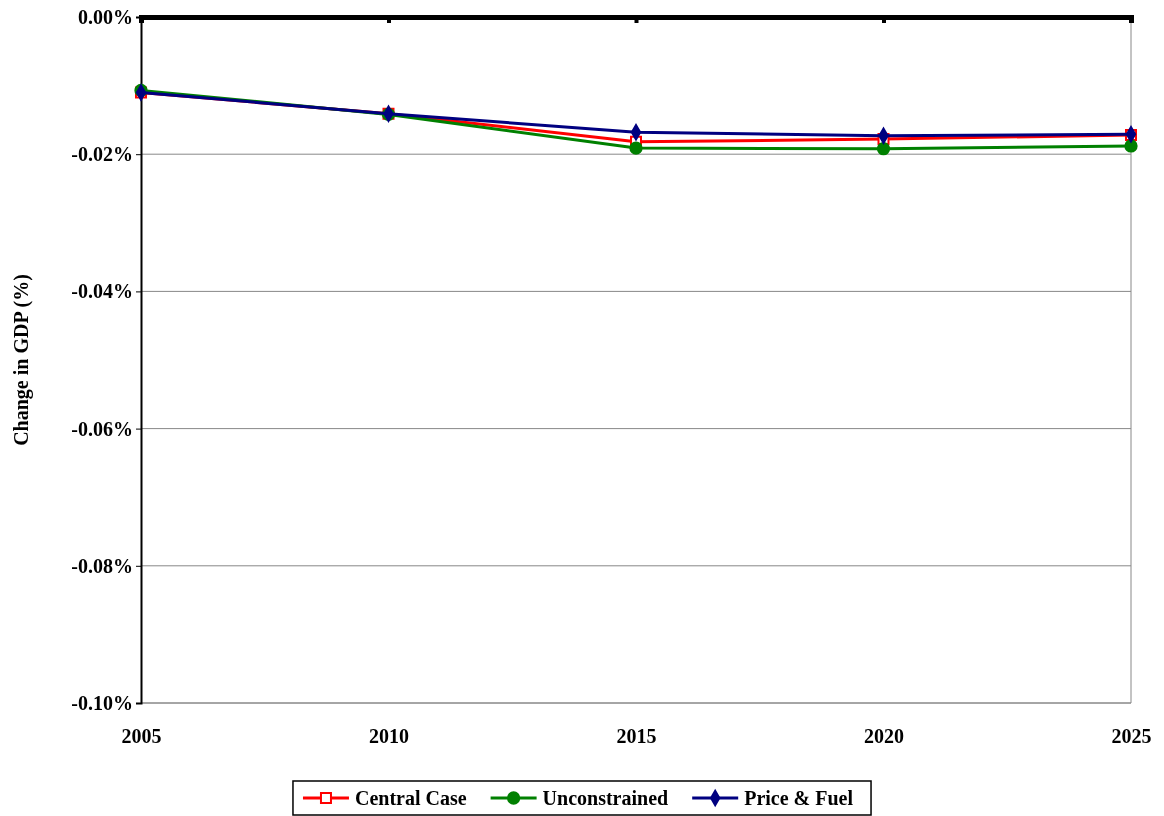 This screenshot has width=1164, height=816. What do you see at coordinates (105, 16) in the screenshot?
I see `y-tick-label: 0.00%` at bounding box center [105, 16].